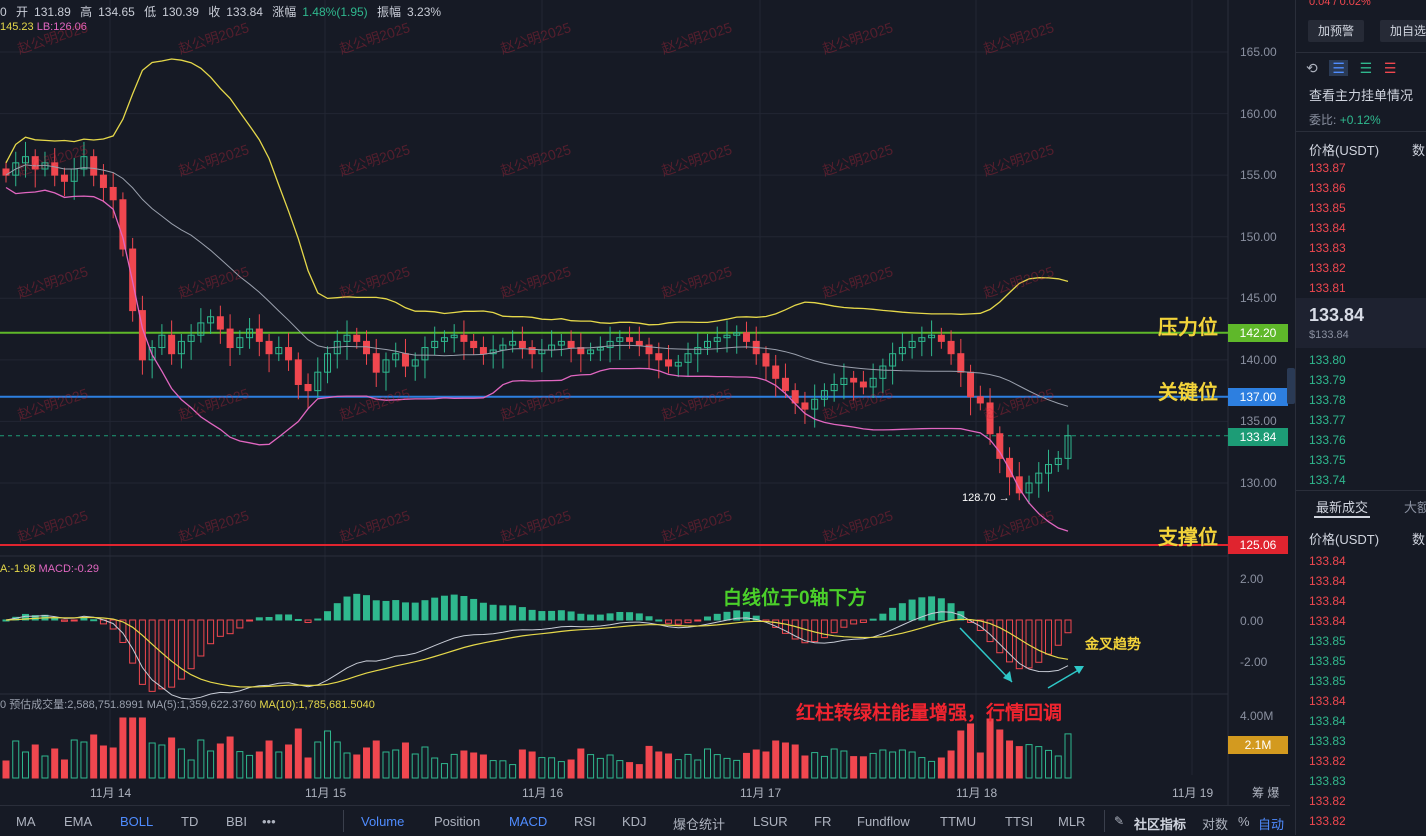 This screenshot has width=1426, height=836. I want to click on tool-td: TD, so click(190, 821).